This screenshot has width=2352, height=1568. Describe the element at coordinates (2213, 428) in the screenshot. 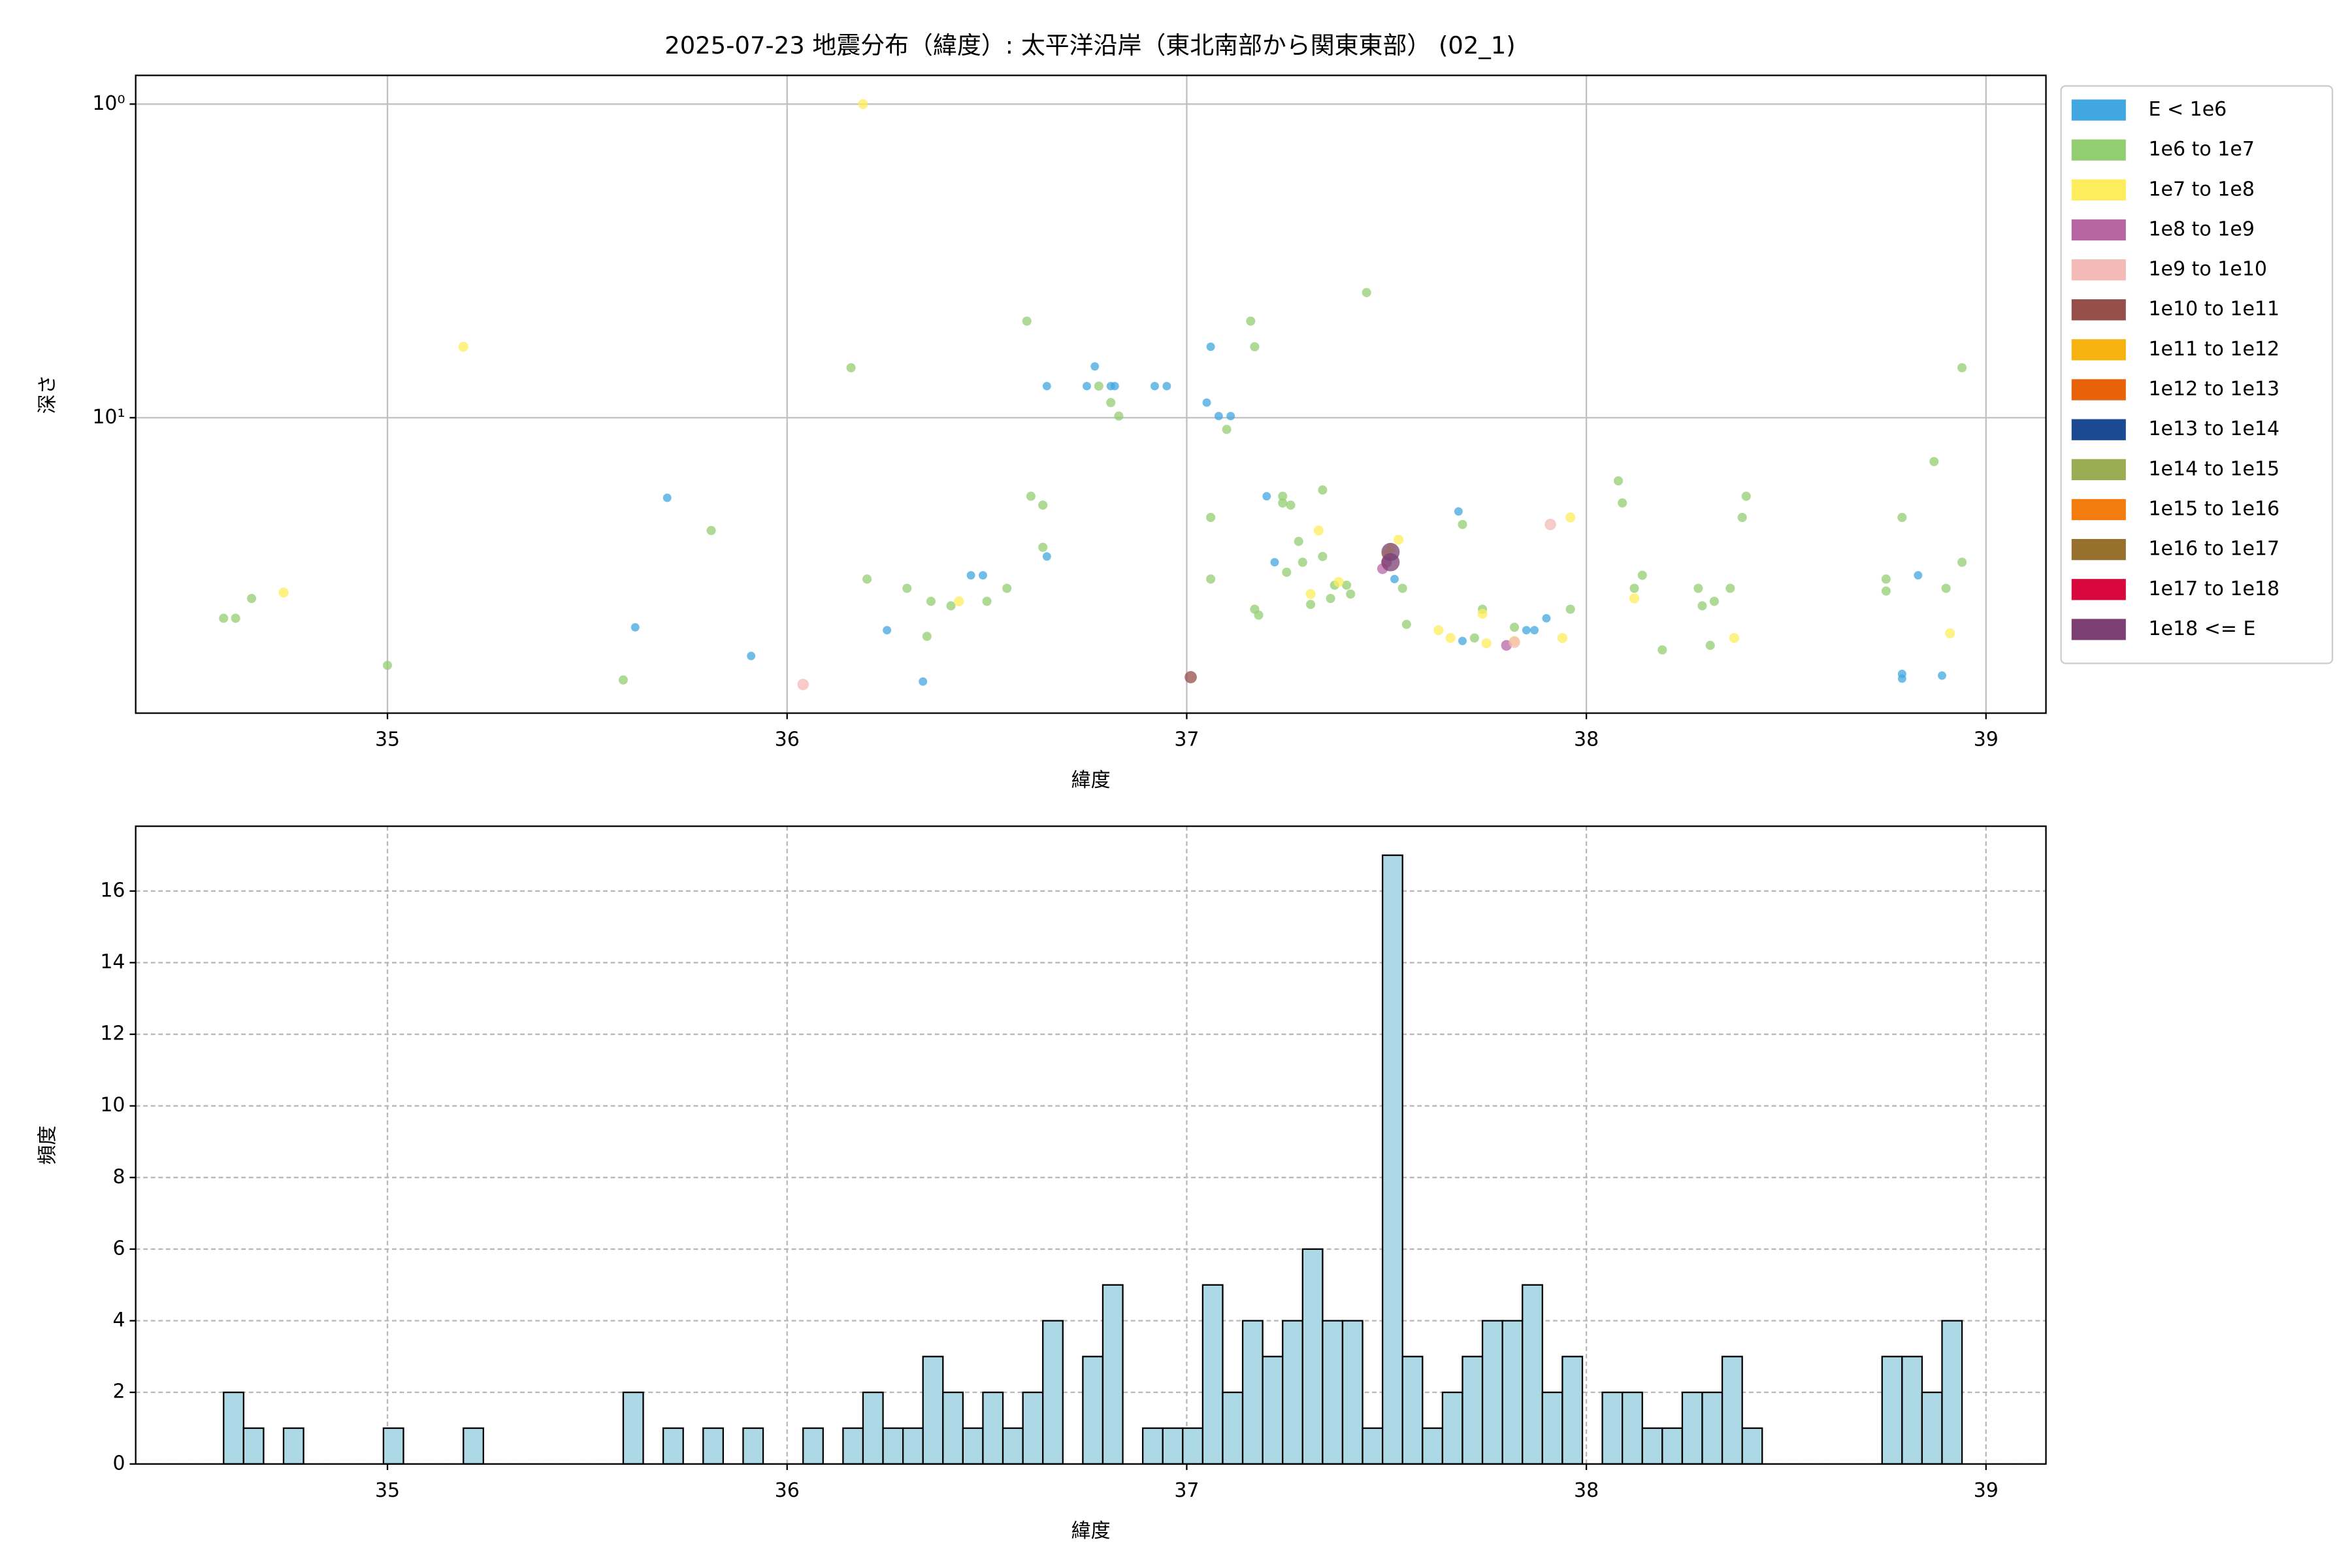

I see `legend-label: 1e13 to 1e14` at that location.